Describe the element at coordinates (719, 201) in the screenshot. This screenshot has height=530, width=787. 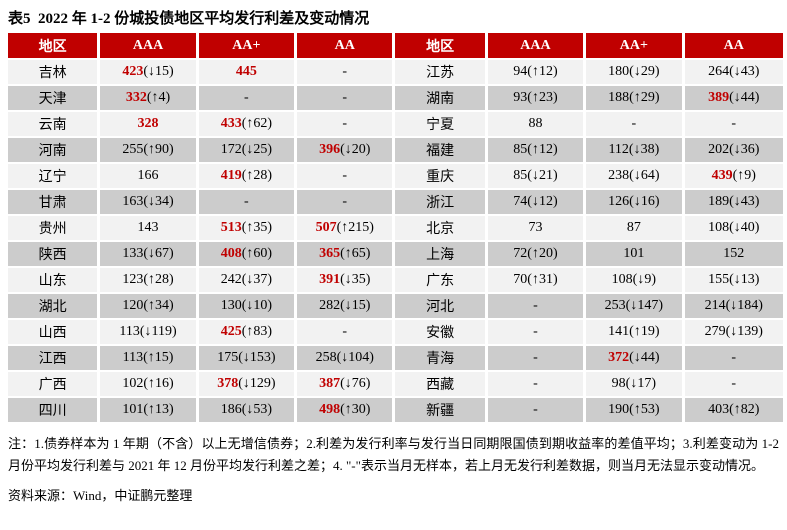
I see `value-main: 189` at that location.